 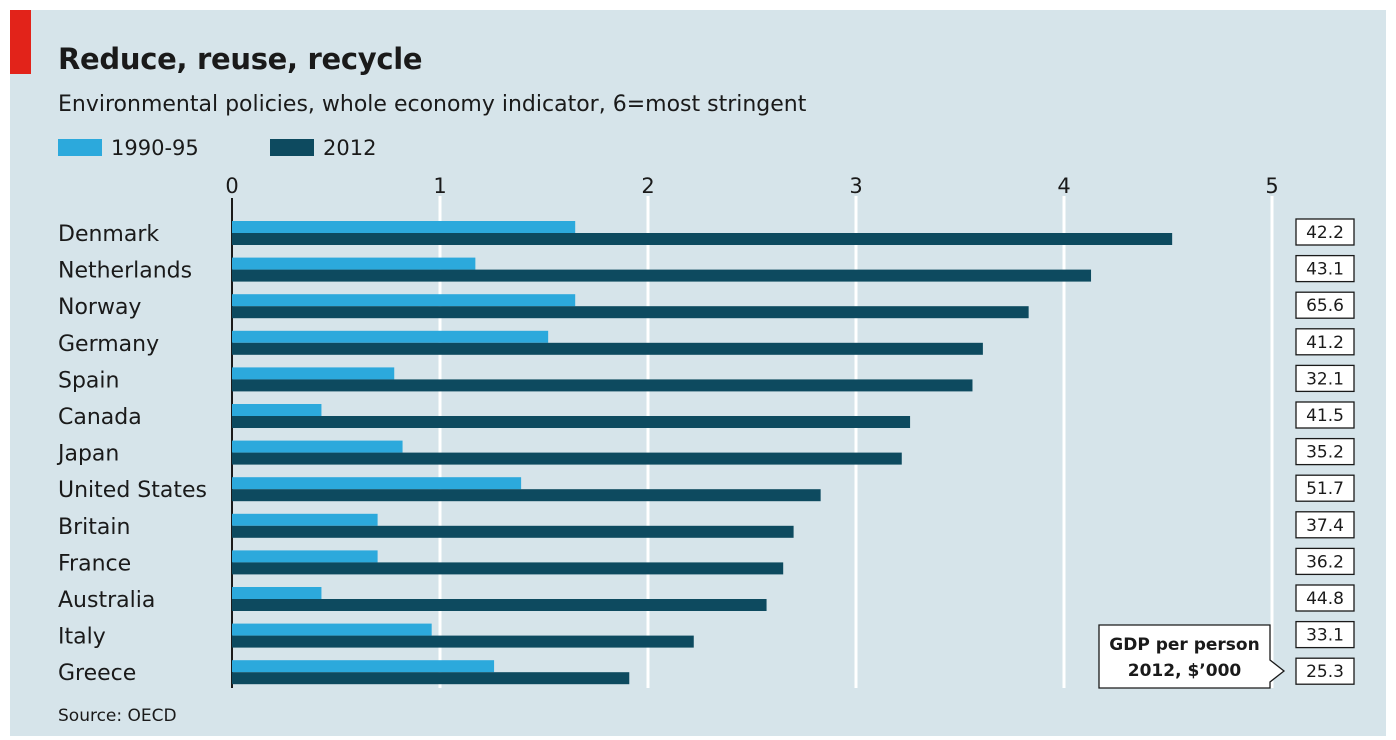 What do you see at coordinates (513, 531) in the screenshot?
I see `bar-2012-britain` at bounding box center [513, 531].